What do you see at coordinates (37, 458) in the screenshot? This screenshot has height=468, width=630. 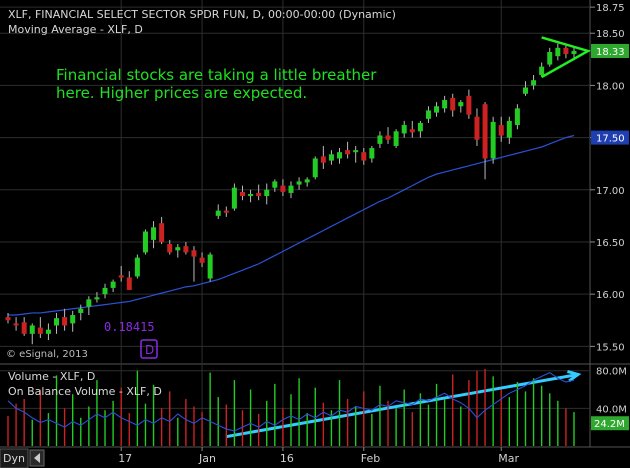 I see `scroll-left-icon` at bounding box center [37, 458].